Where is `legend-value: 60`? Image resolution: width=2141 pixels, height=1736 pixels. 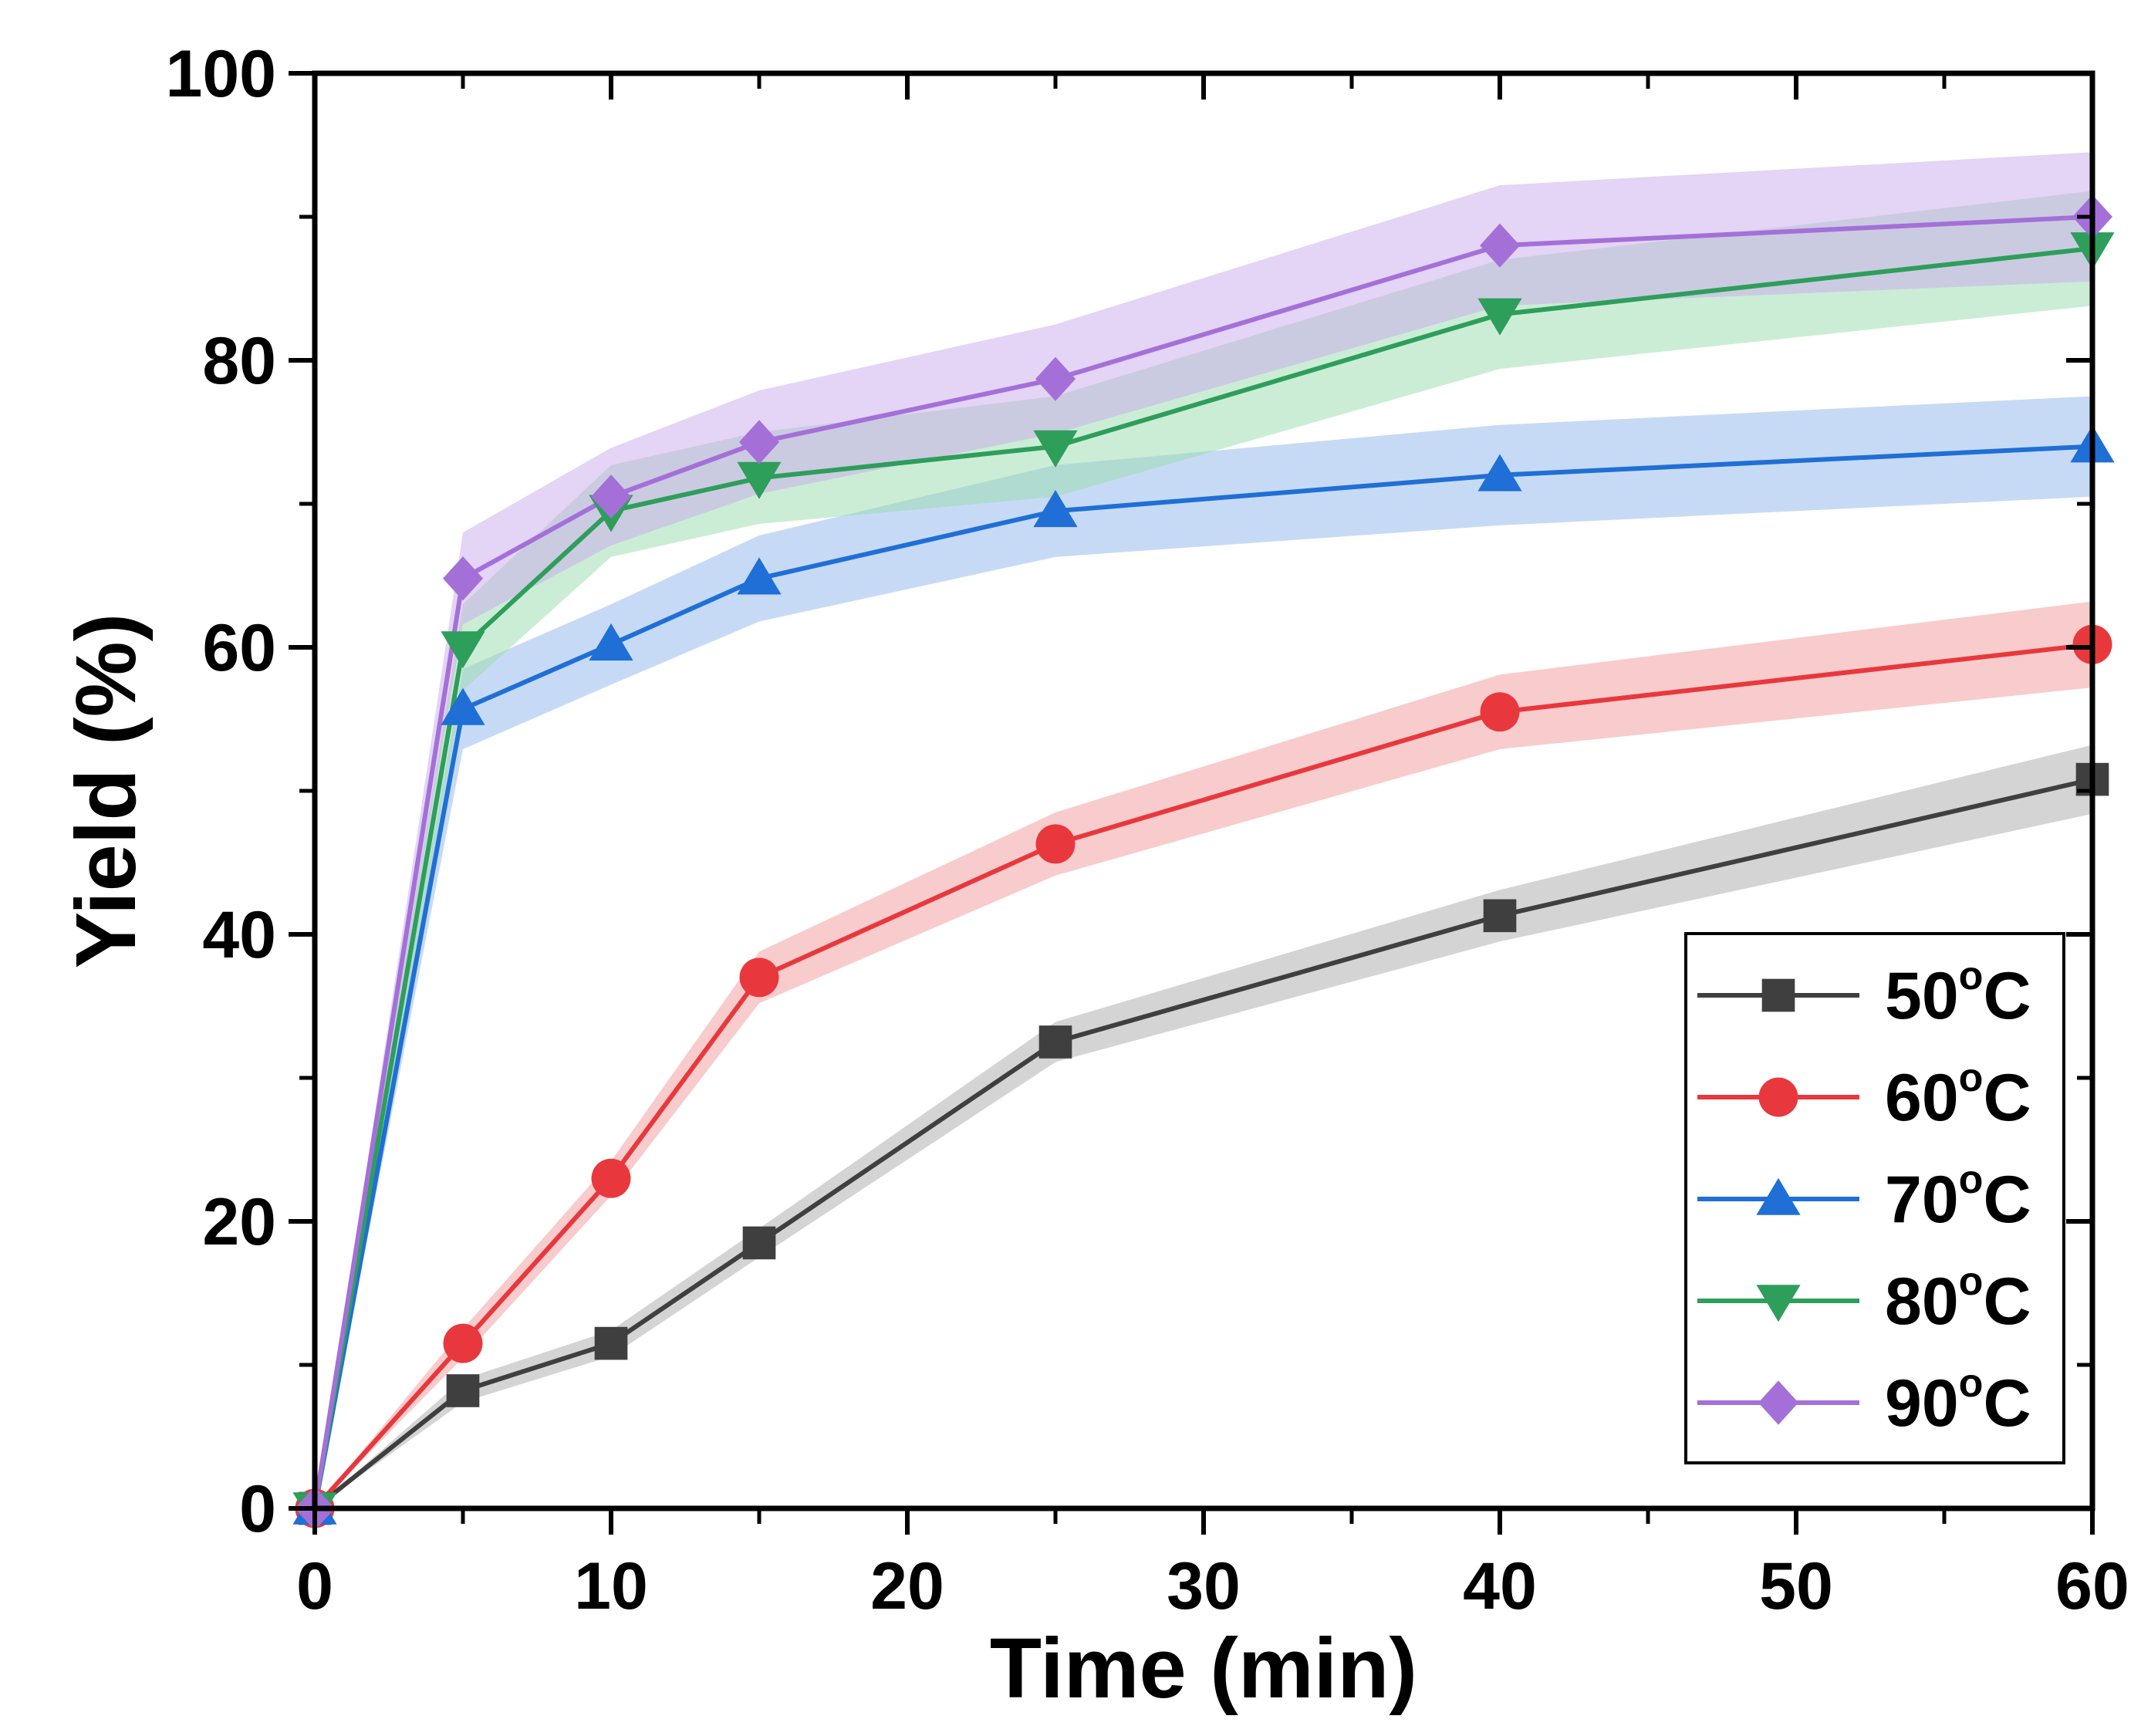 legend-value: 60 is located at coordinates (1922, 1098).